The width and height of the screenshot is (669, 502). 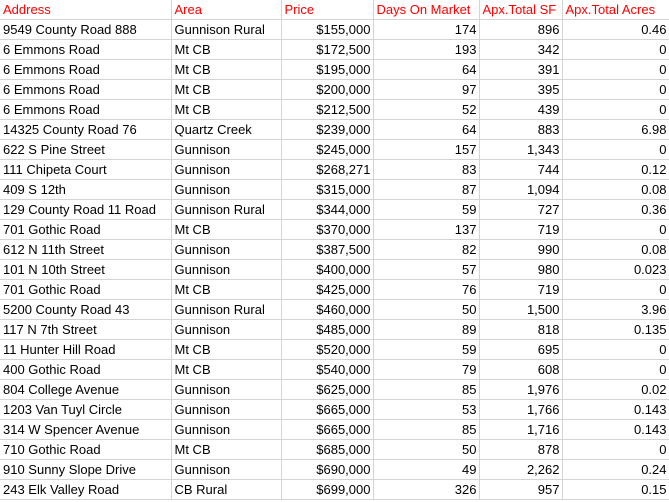 I want to click on total-sf-cell: 1,343, so click(x=521, y=149).